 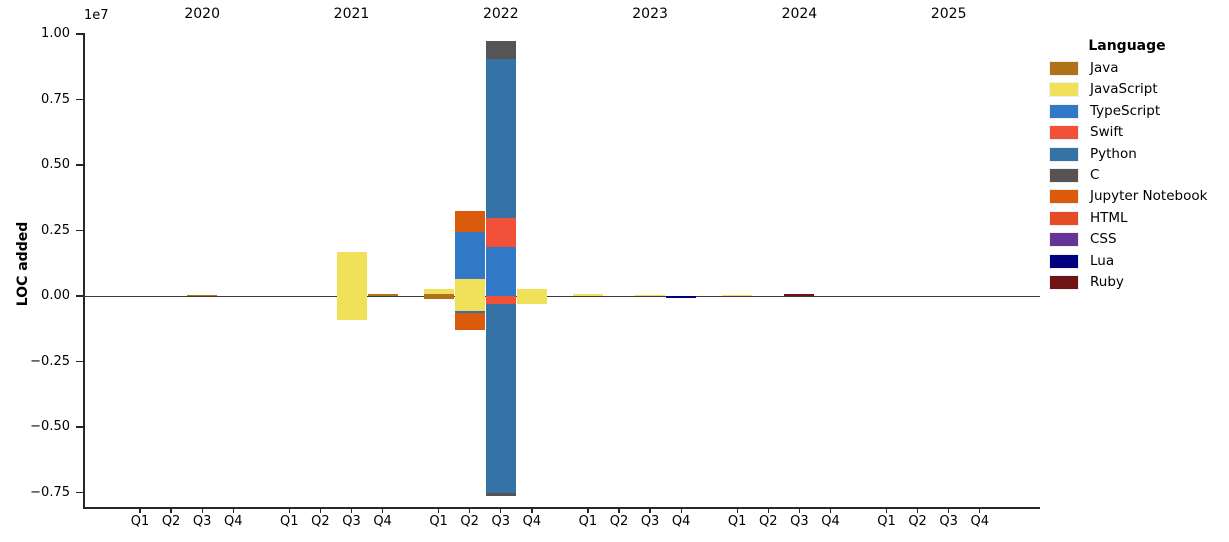 I want to click on legend-item: JavaScript, so click(x=1134, y=89).